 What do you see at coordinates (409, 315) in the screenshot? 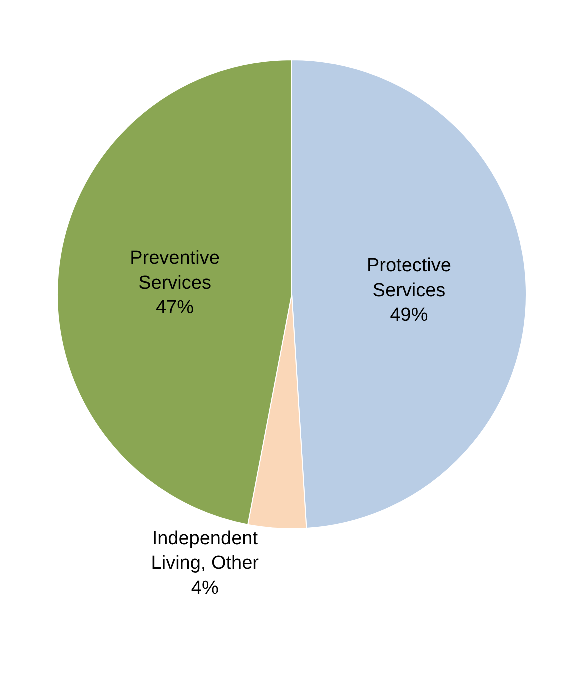
I see `data-label: 49%` at bounding box center [409, 315].